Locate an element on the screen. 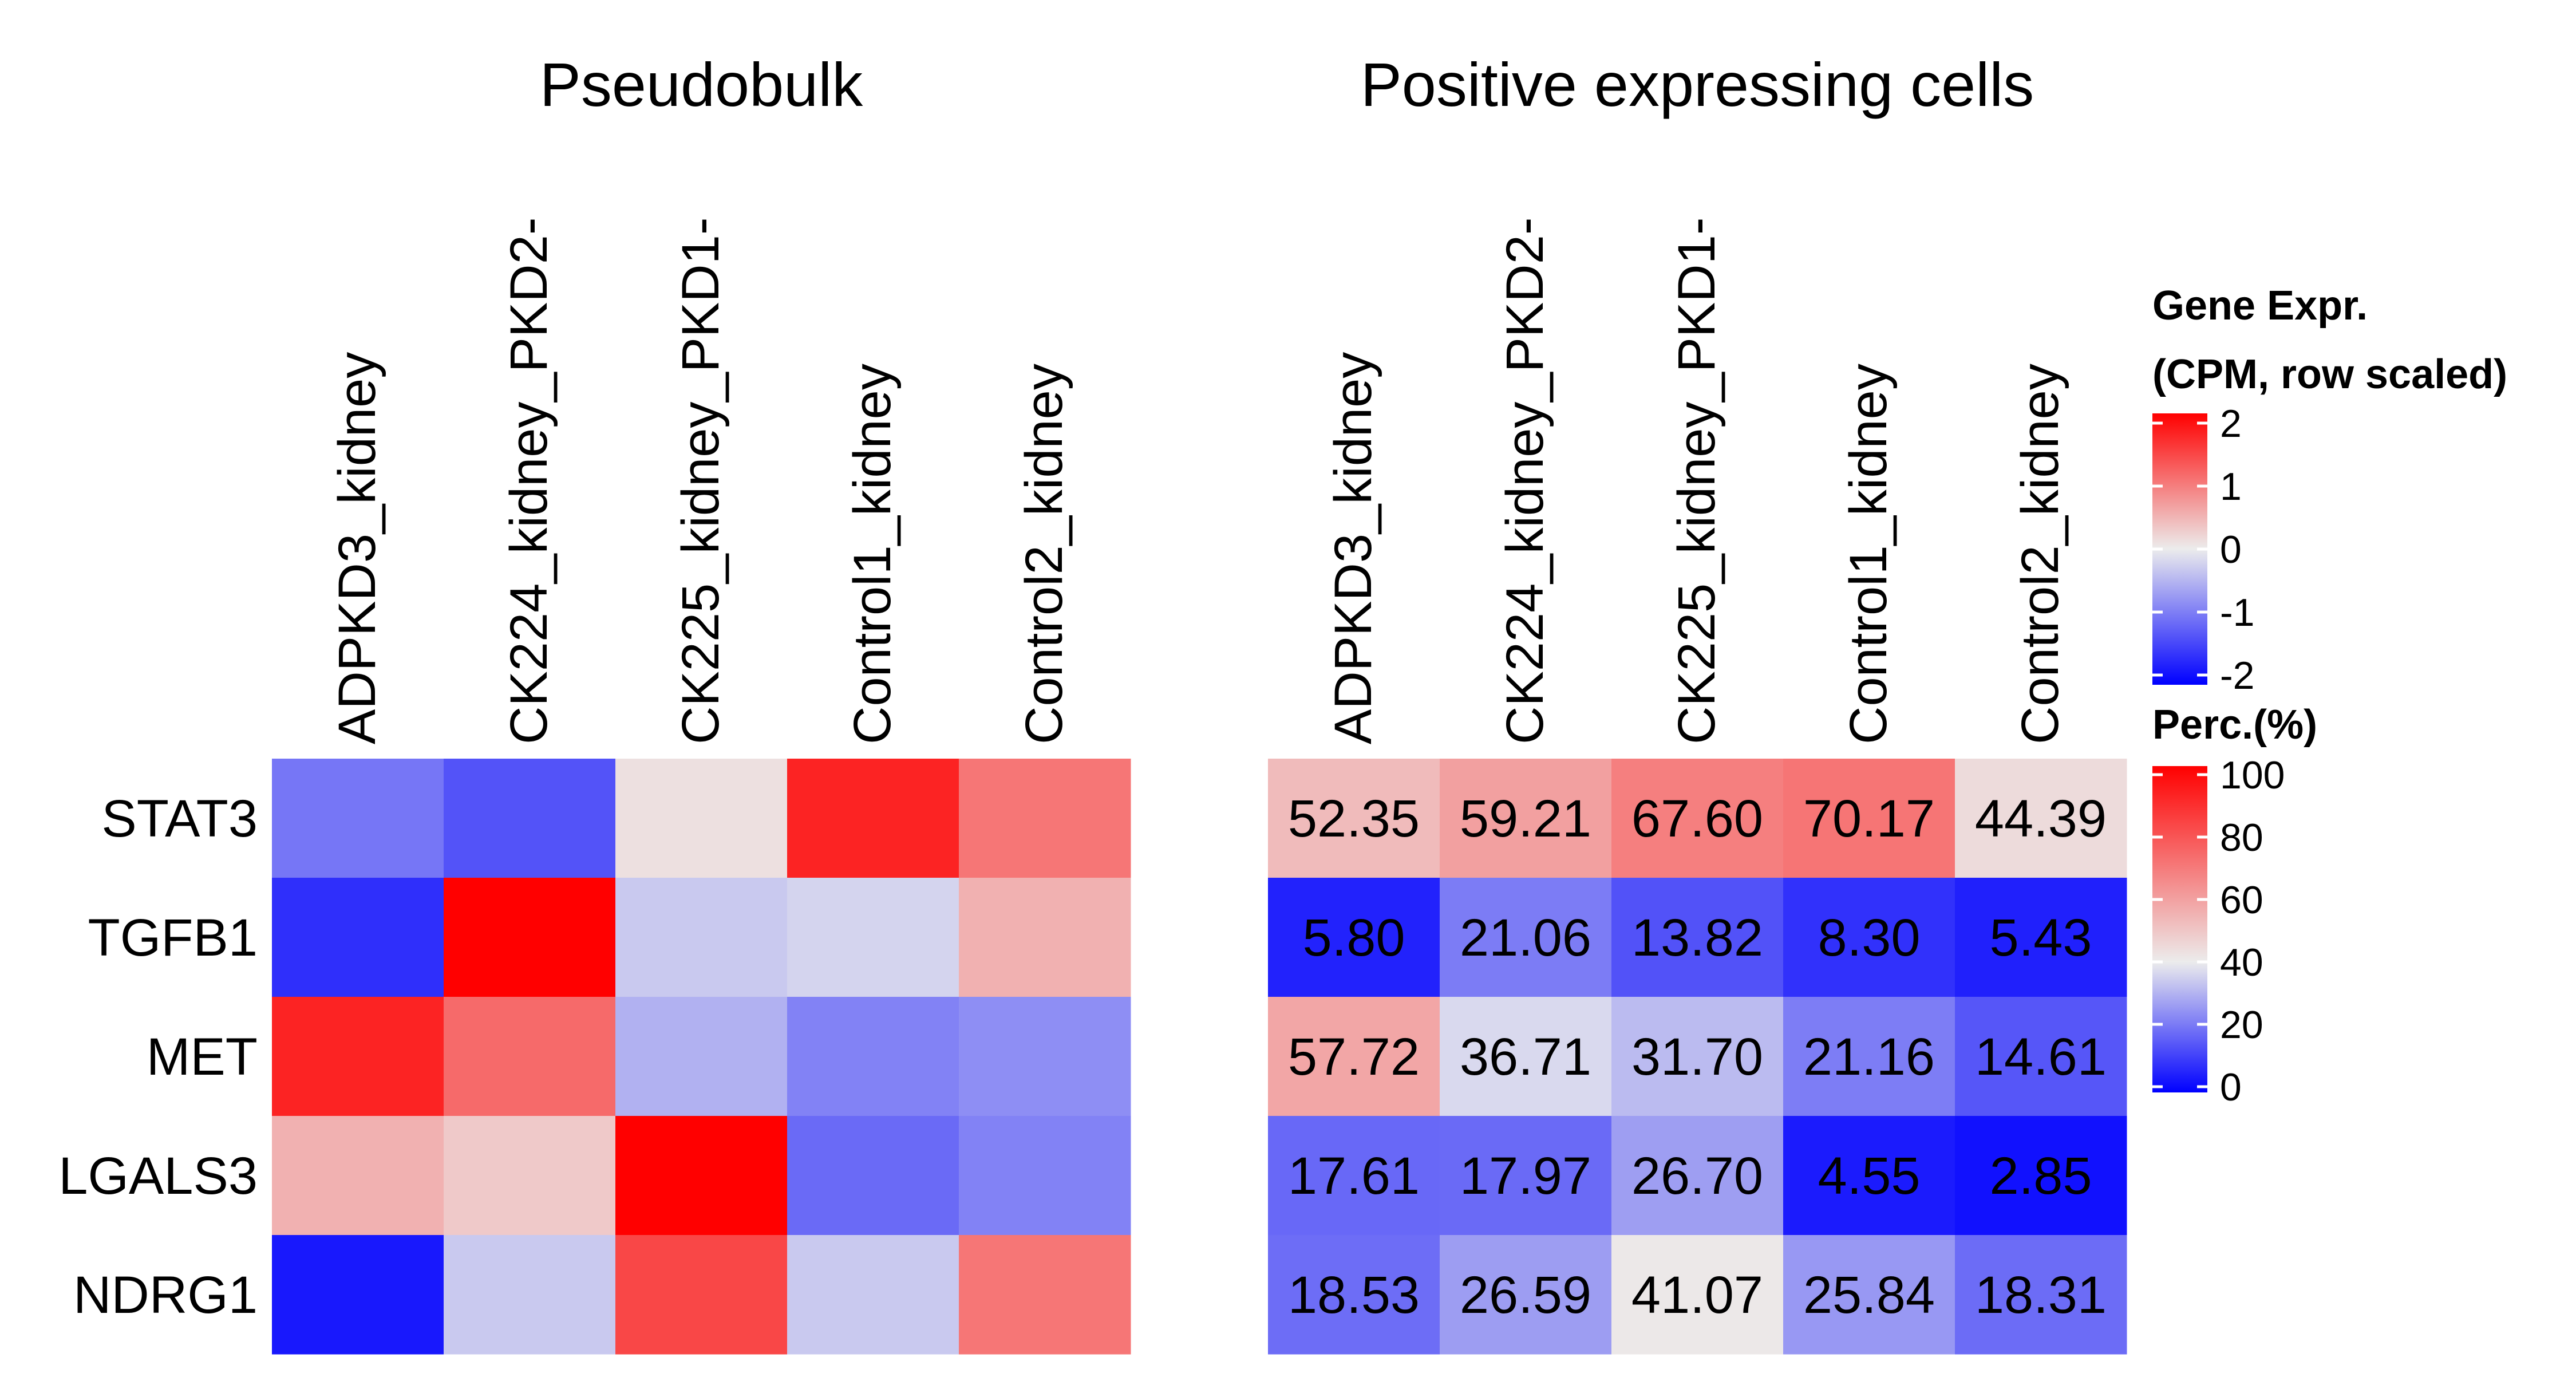 This screenshot has width=2576, height=1377. row-label: MET is located at coordinates (202, 1057).